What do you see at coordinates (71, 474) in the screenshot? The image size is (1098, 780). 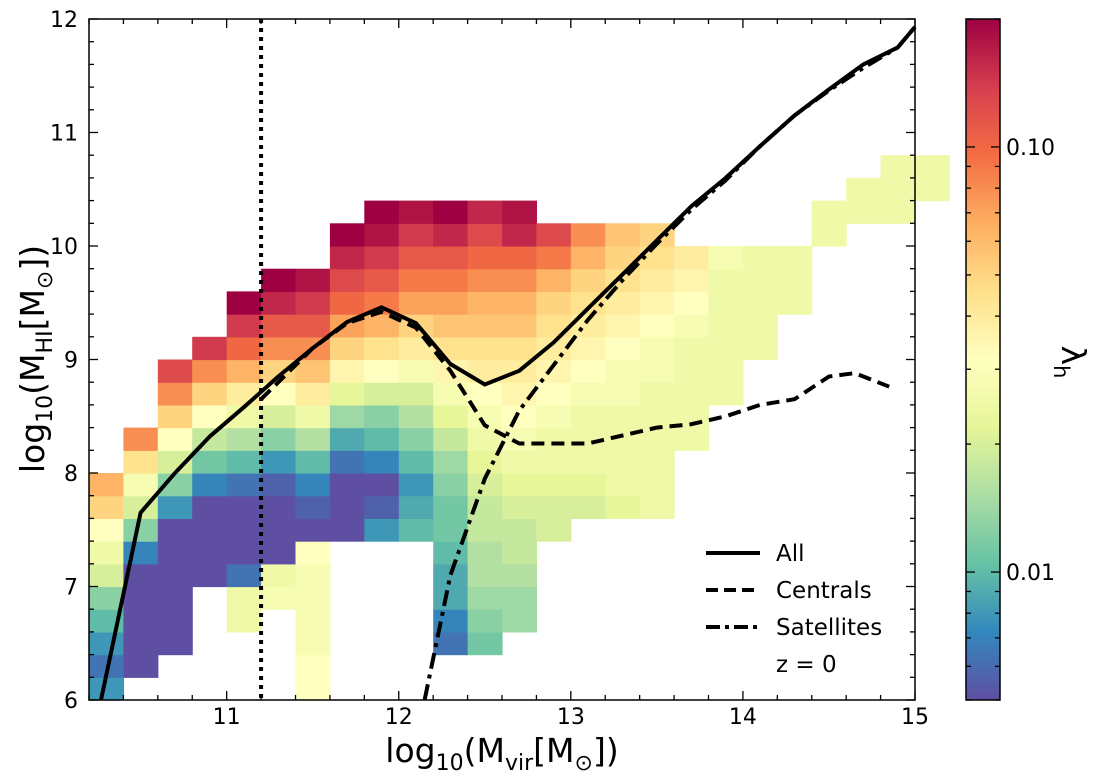 I see `y-tick-label: 8` at bounding box center [71, 474].